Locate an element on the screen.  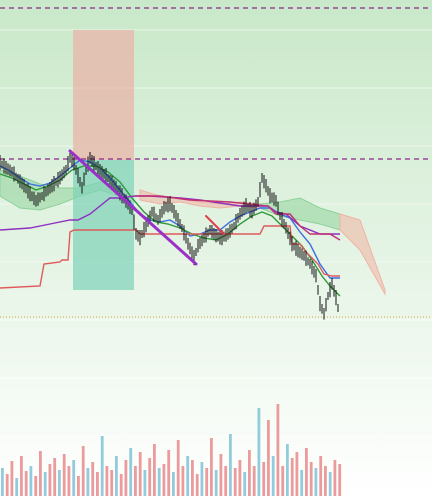
position-box is located at coordinates (103, 160).